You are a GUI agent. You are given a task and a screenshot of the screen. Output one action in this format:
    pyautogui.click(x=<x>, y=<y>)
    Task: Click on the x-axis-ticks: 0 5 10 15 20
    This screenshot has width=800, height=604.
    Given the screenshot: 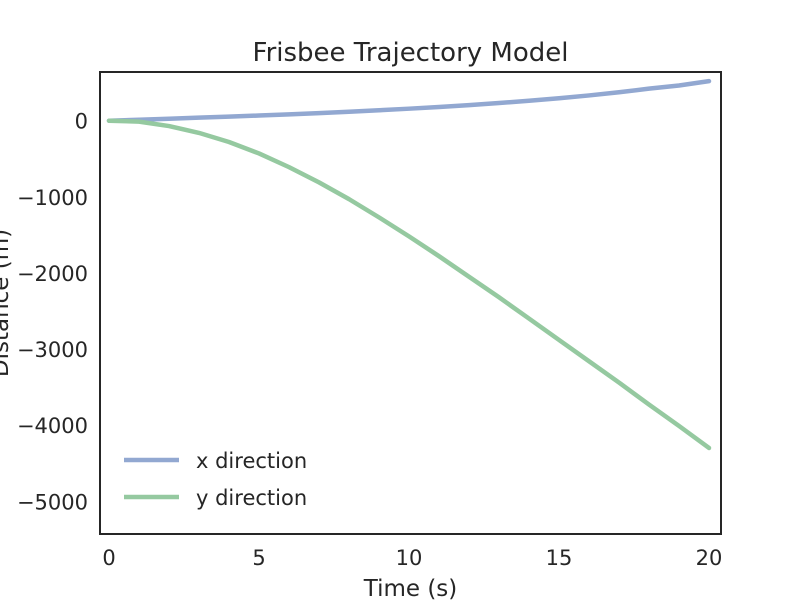 What is the action you would take?
    pyautogui.click(x=412, y=558)
    